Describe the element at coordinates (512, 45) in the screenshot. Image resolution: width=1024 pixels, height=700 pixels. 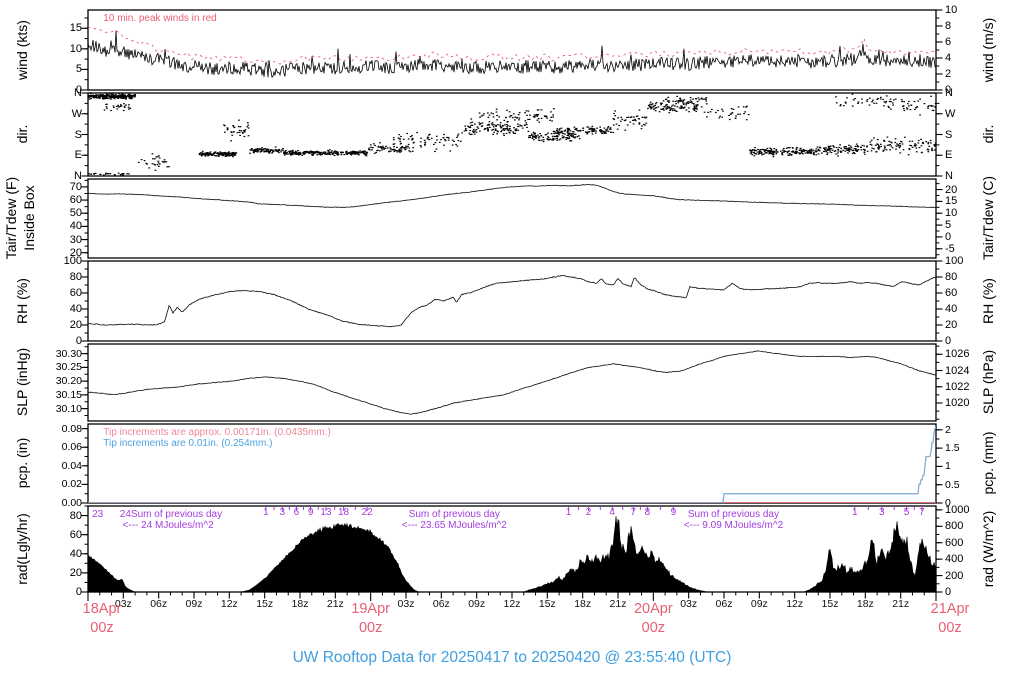
I see `wind-peak-trace` at that location.